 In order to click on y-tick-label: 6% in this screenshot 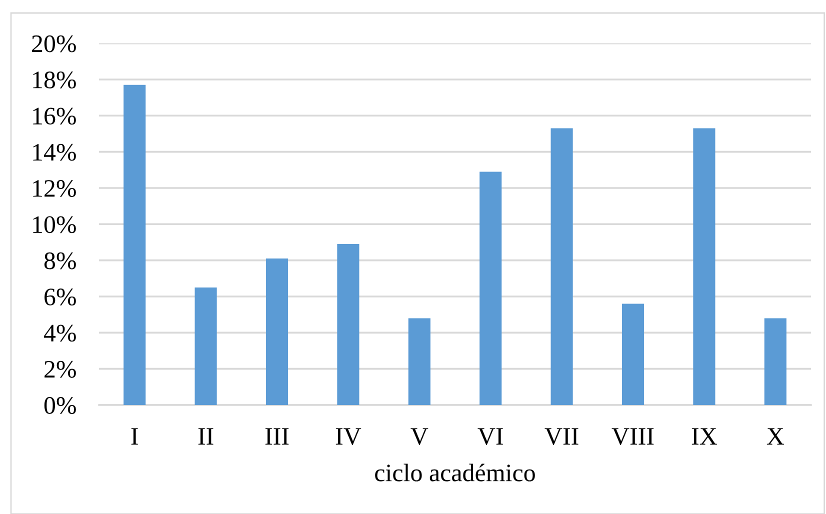, I will do `click(60, 297)`.